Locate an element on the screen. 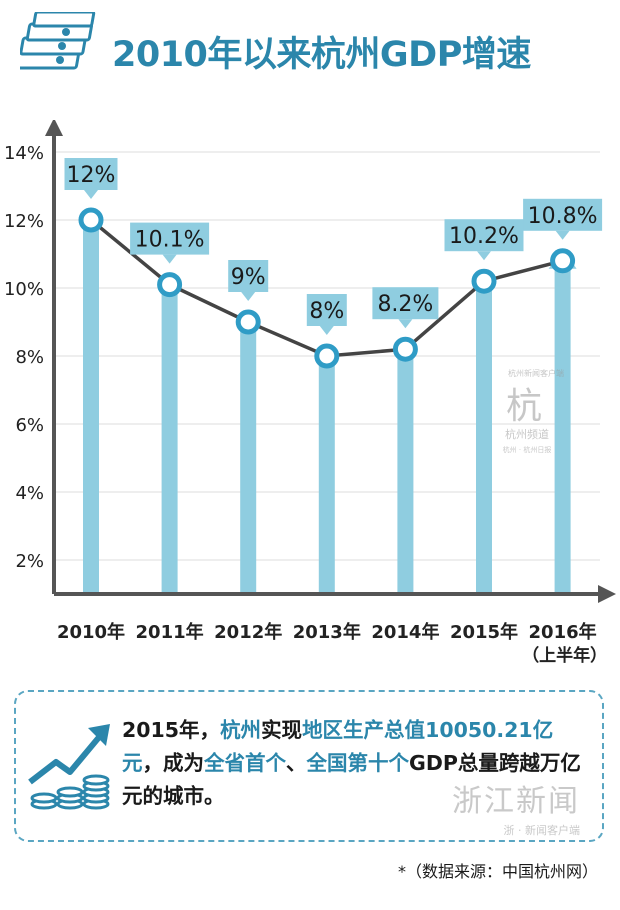 The width and height of the screenshot is (620, 910). x-tick-sublabel: （上半年） is located at coordinates (564, 655).